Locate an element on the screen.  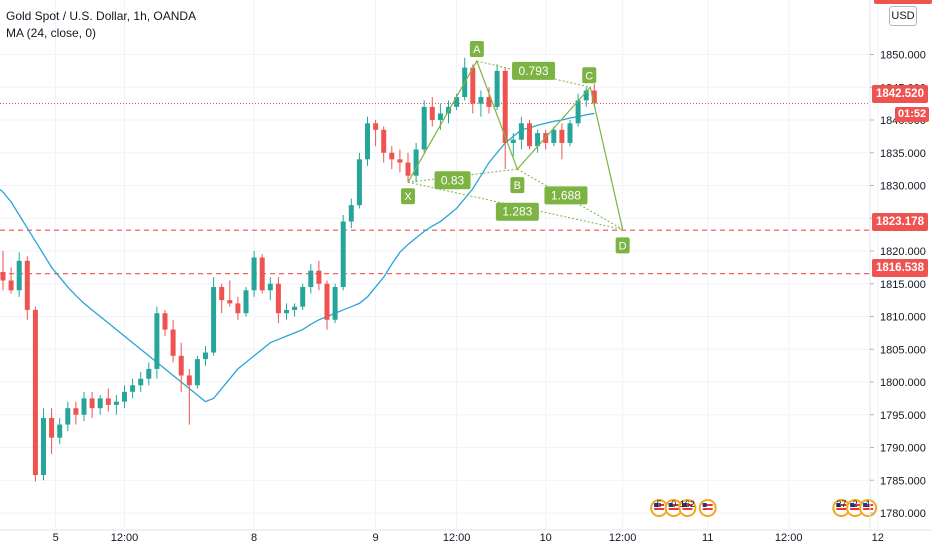
pattern-ratio: 1.283 is located at coordinates (517, 211).